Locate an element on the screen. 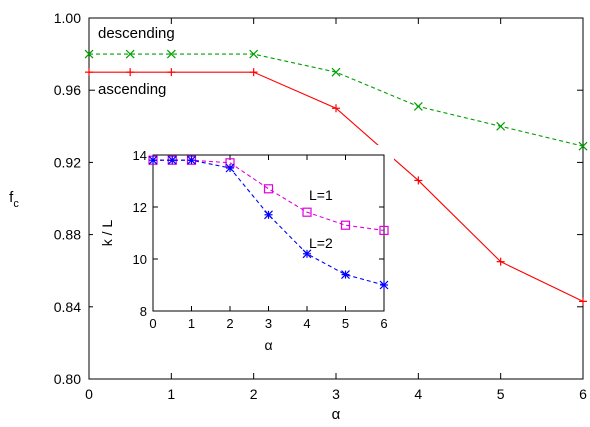  main-x-tick-label: 5 is located at coordinates (501, 394).